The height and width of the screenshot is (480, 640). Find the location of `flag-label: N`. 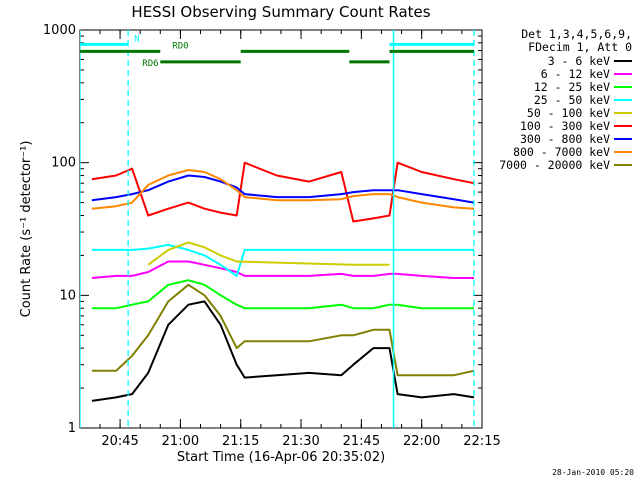

flag-label: N is located at coordinates (136, 39).